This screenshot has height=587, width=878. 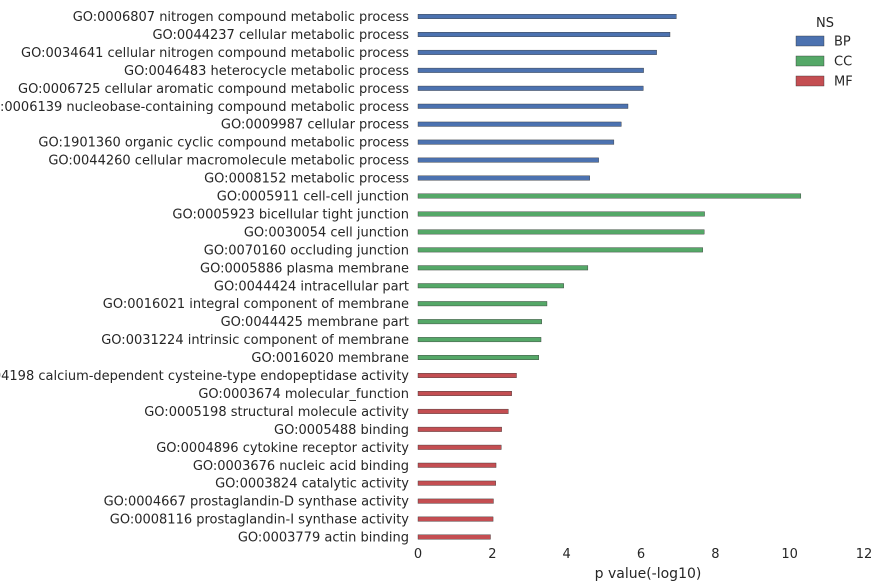 I want to click on legend-label-mf: MF, so click(x=843, y=82).